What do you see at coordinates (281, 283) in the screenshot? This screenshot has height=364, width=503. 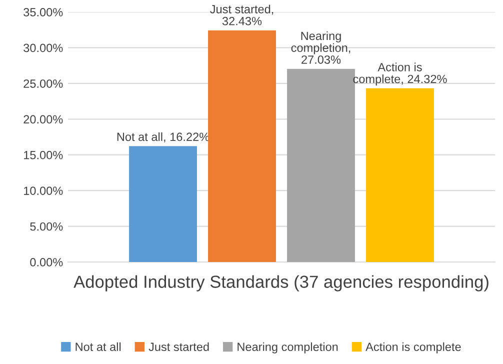 I see `x-axis-title: Adopted Industry Standards (37 agencies responding)` at bounding box center [281, 283].